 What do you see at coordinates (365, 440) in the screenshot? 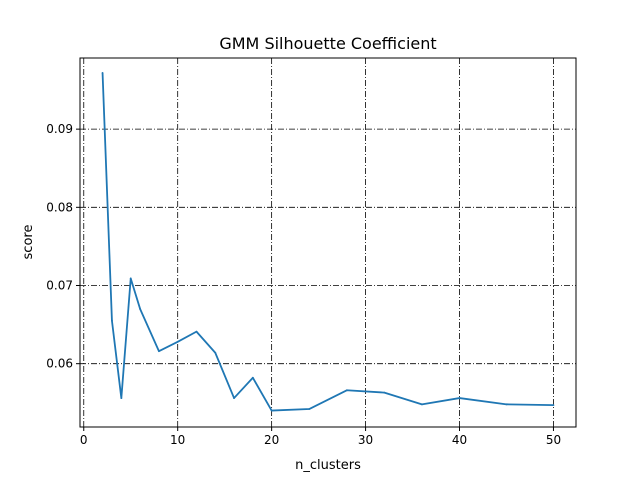
I see `x-tick-label: 30` at bounding box center [365, 440].